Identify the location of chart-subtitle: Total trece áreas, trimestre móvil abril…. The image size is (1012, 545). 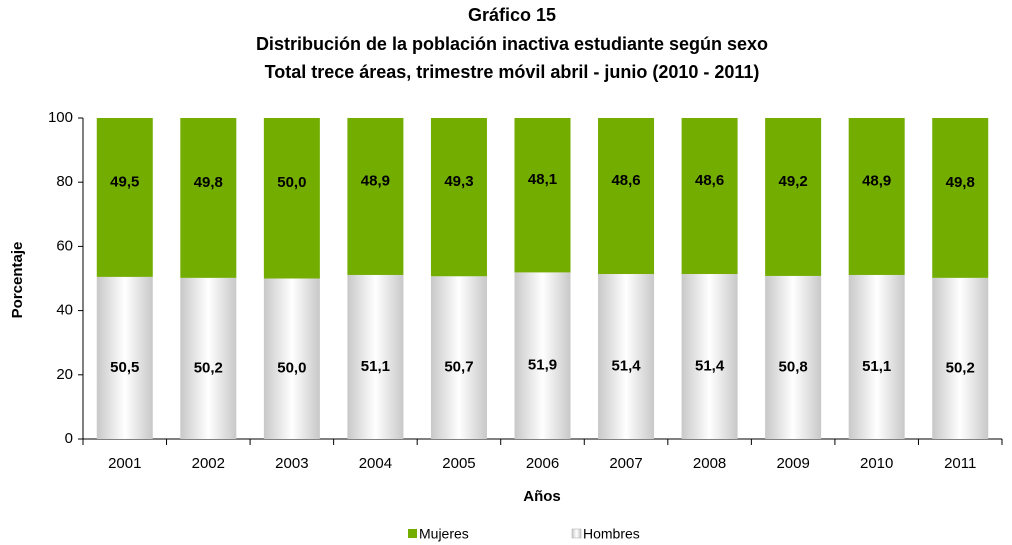
(512, 72).